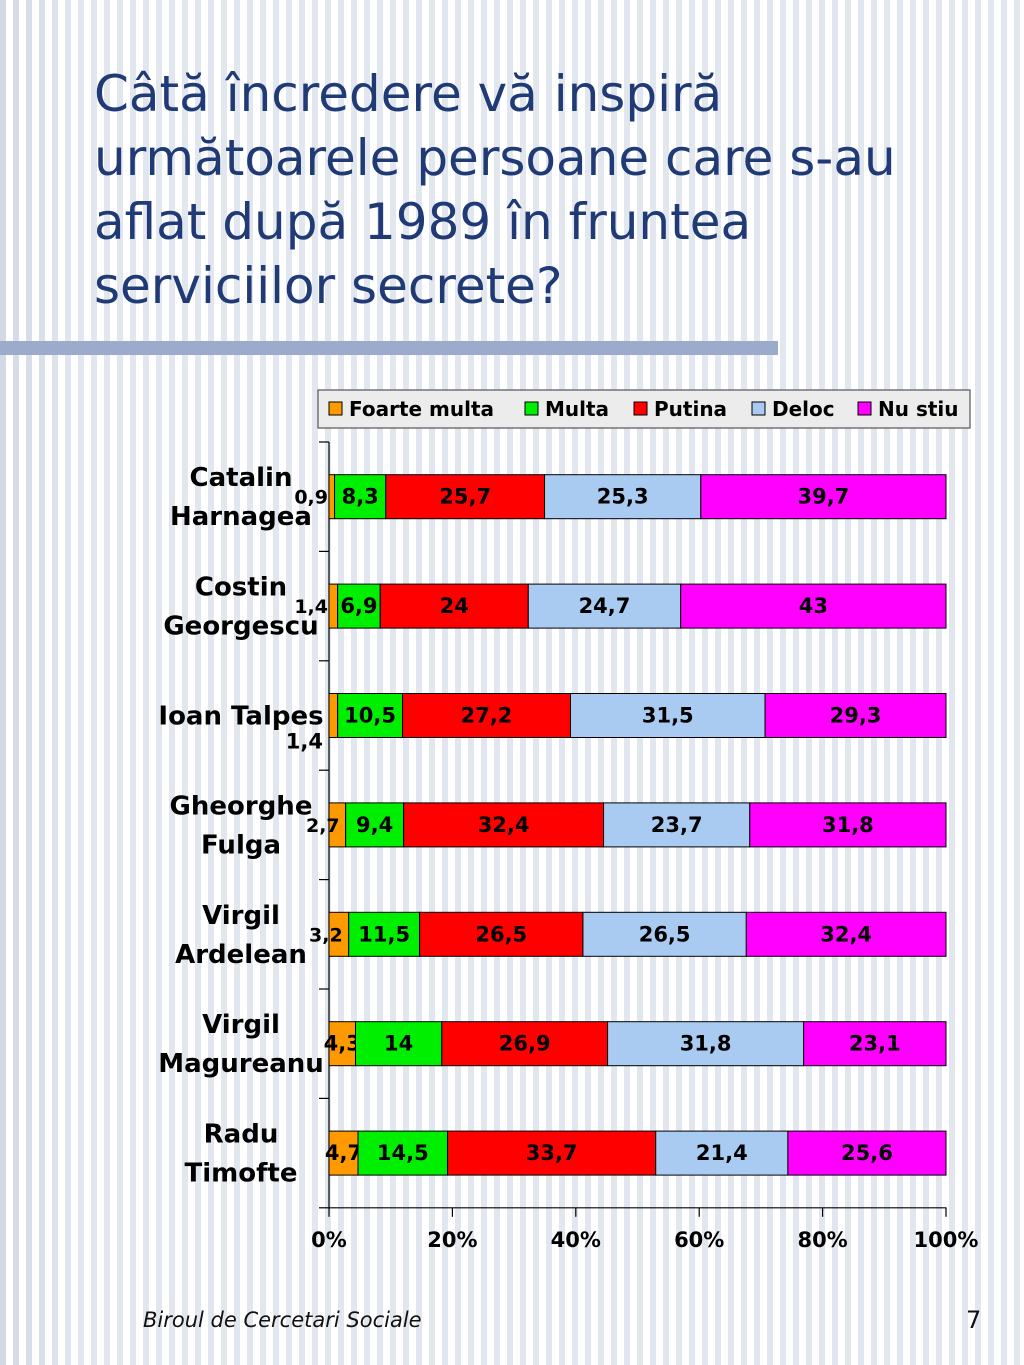 Image resolution: width=1024 pixels, height=1365 pixels. I want to click on data-label: 4,3, so click(342, 1044).